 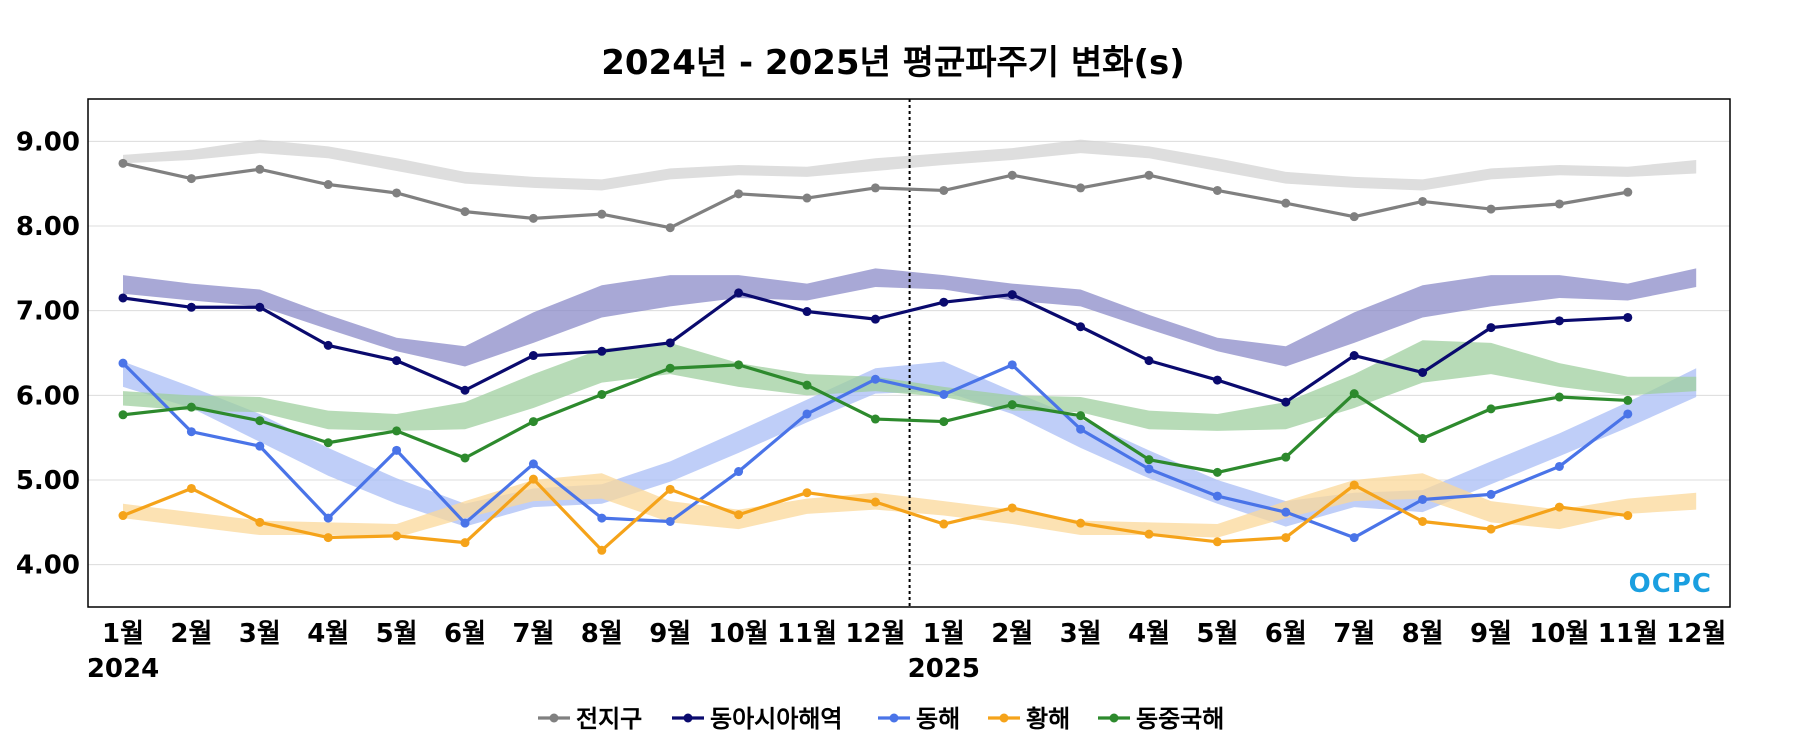 What do you see at coordinates (944, 669) in the screenshot?
I see `year-label: 2025` at bounding box center [944, 669].